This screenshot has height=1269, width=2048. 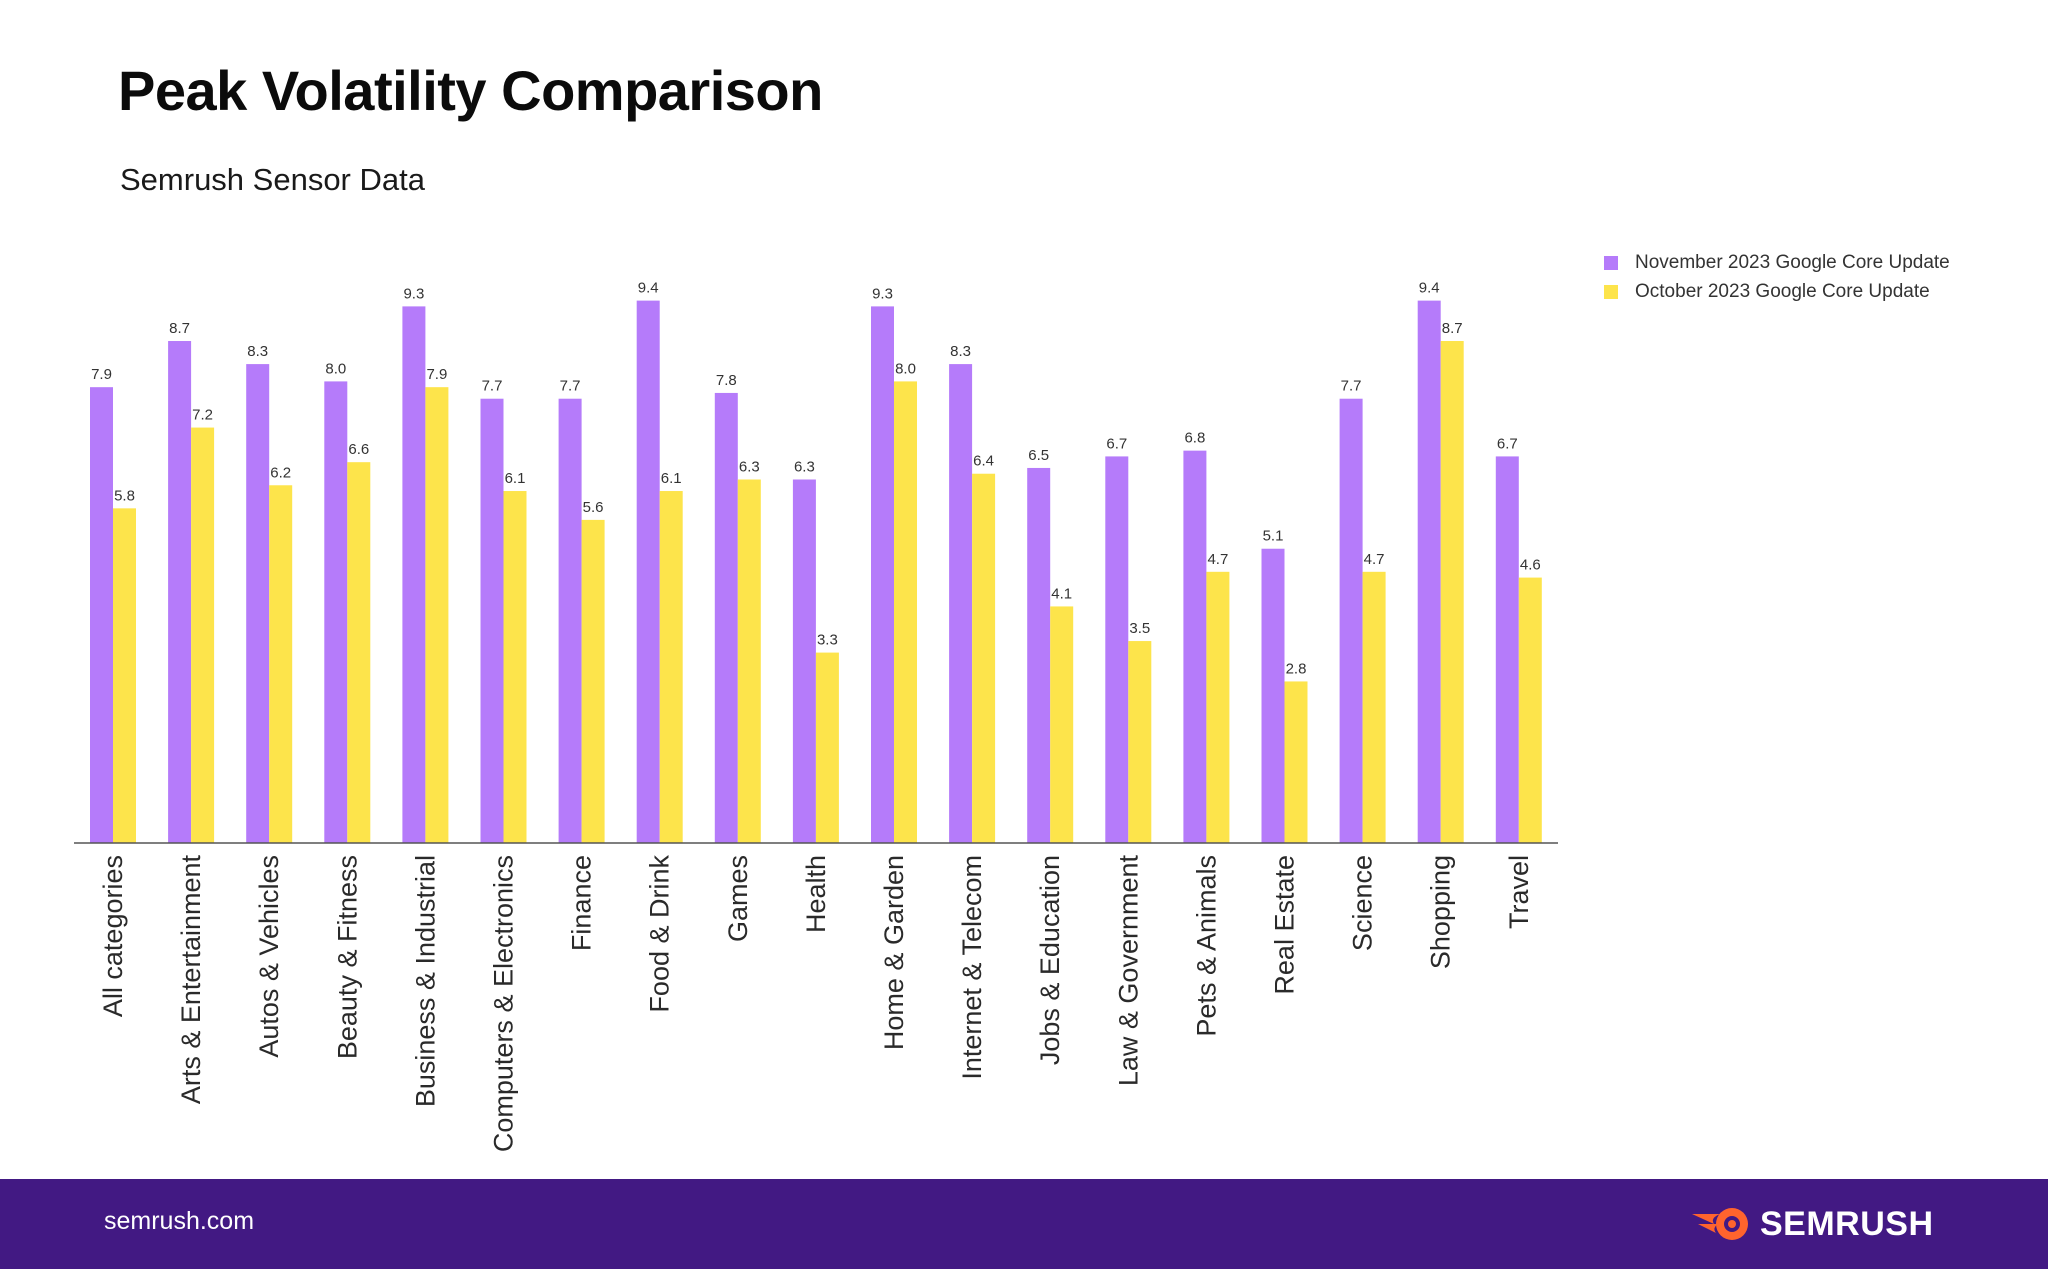 I want to click on data-label: 5.1, so click(x=1273, y=536).